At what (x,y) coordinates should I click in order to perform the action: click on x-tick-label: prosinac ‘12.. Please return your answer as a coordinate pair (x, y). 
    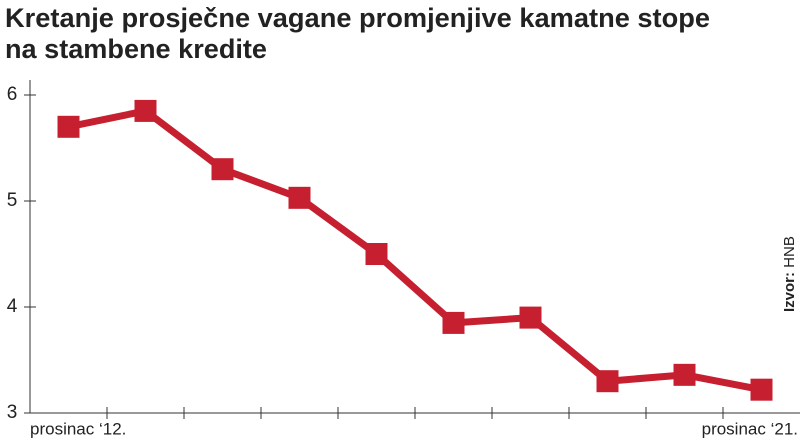
    Looking at the image, I should click on (78, 428).